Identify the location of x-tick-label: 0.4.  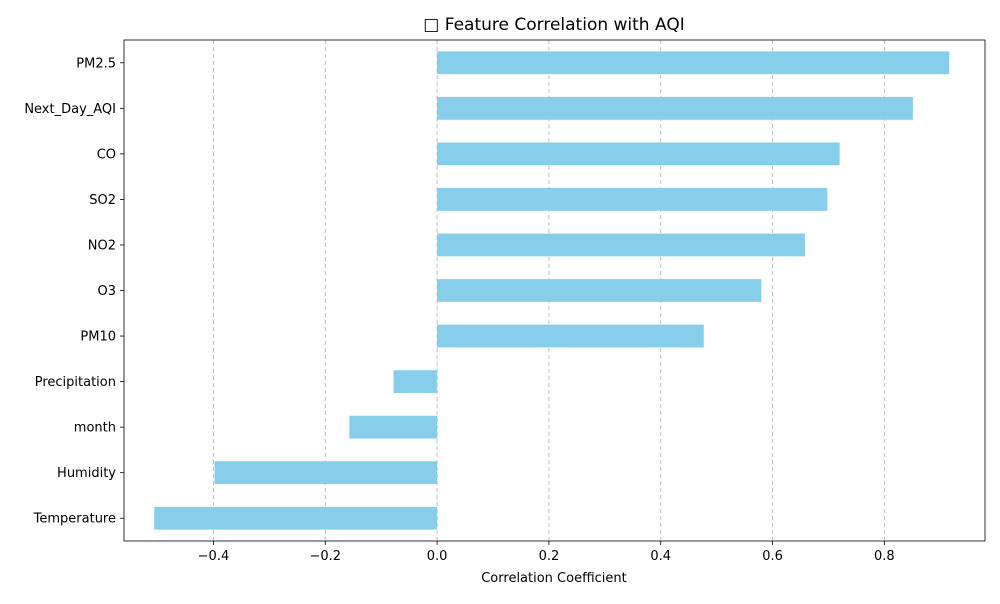
(660, 556).